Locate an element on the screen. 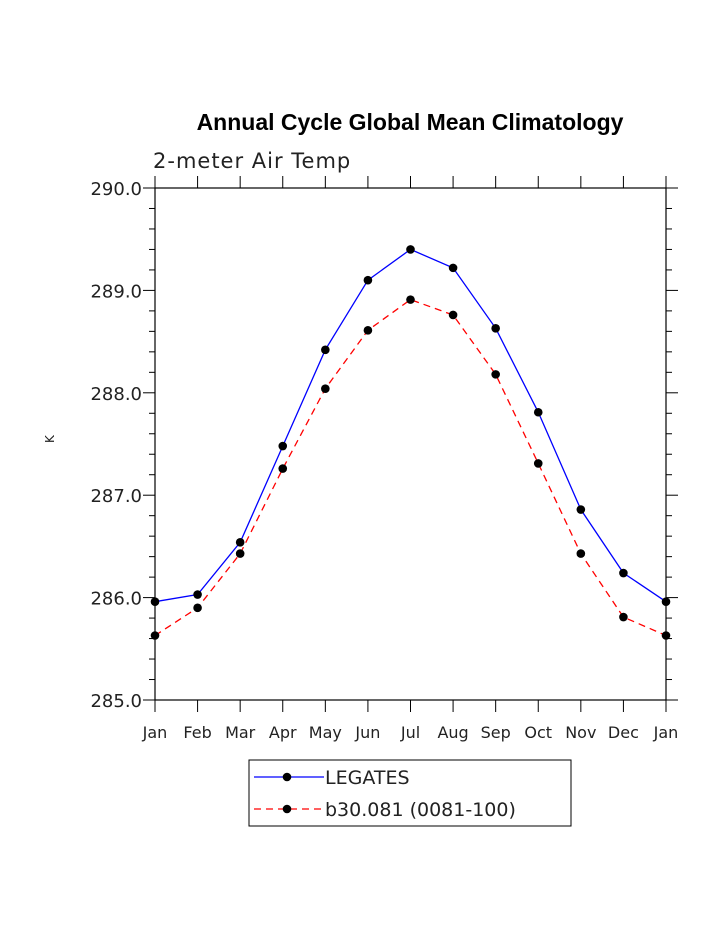  legend-box is located at coordinates (410, 793).